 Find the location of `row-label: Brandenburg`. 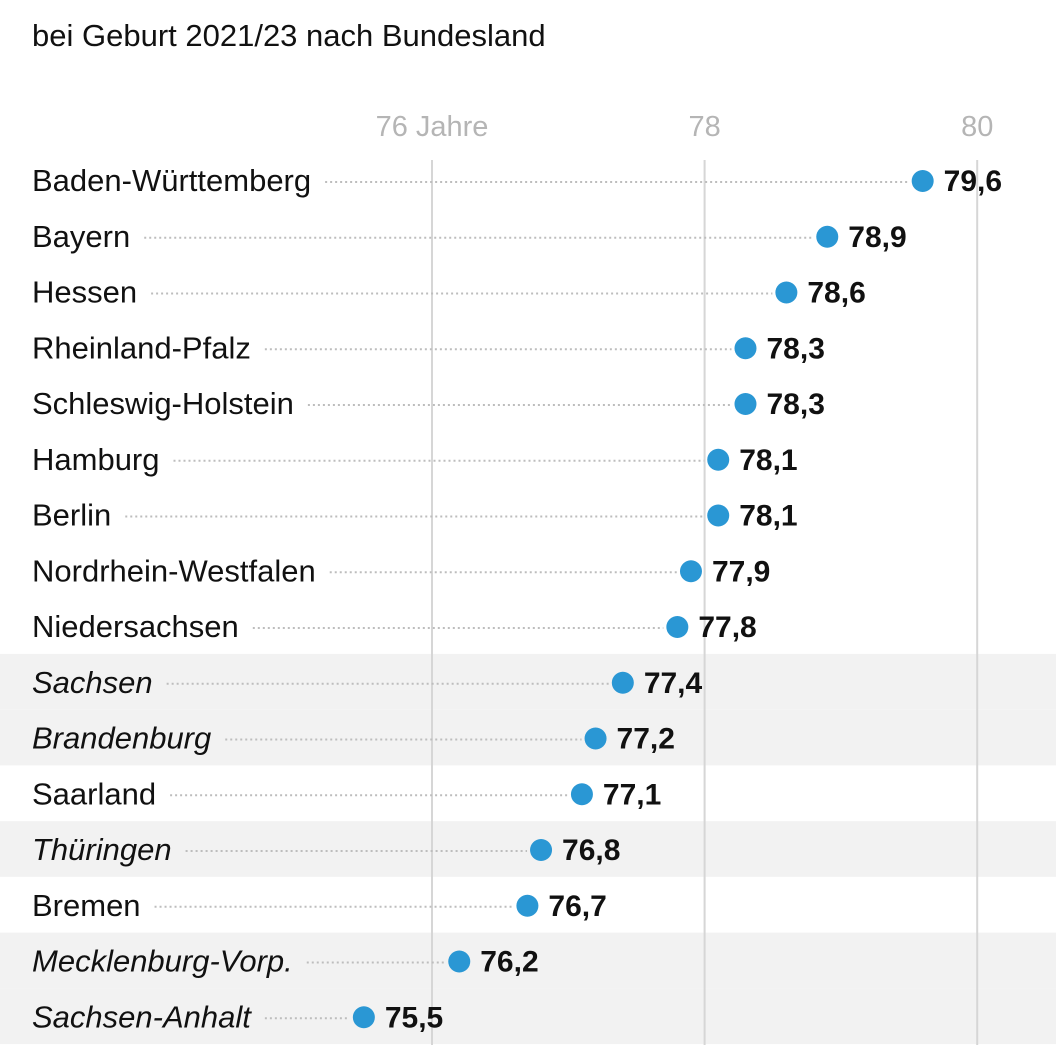

row-label: Brandenburg is located at coordinates (121, 738).